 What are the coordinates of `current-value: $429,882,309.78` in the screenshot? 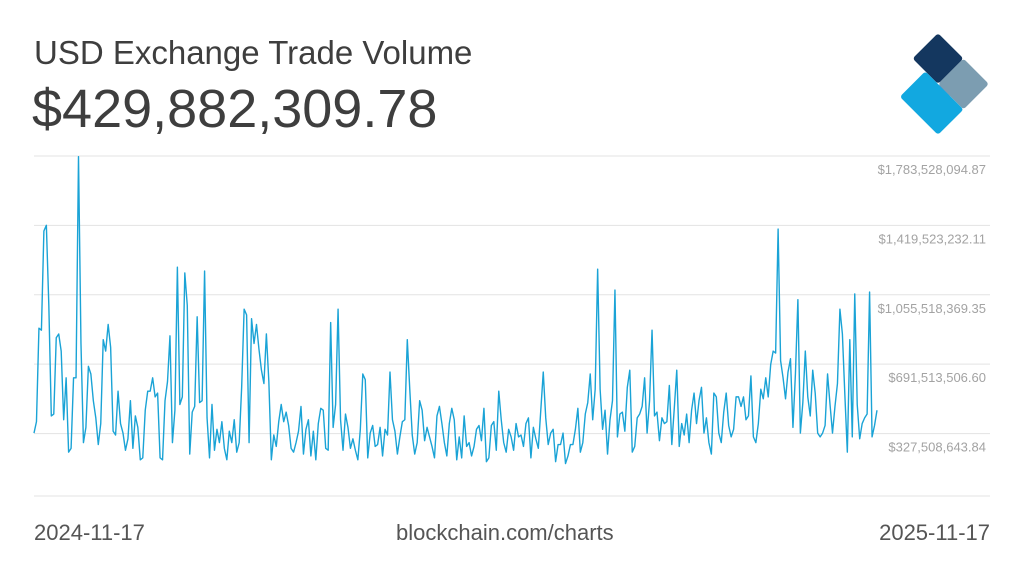 It's located at (235, 109).